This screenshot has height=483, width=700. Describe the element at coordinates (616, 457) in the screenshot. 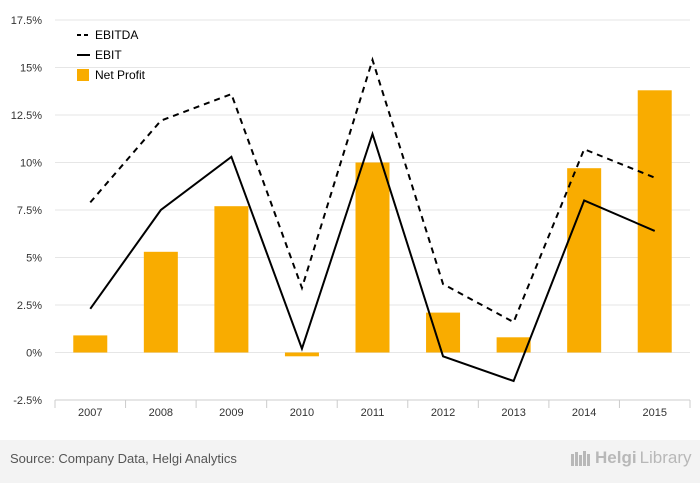

I see `brand-main: Helgi` at that location.